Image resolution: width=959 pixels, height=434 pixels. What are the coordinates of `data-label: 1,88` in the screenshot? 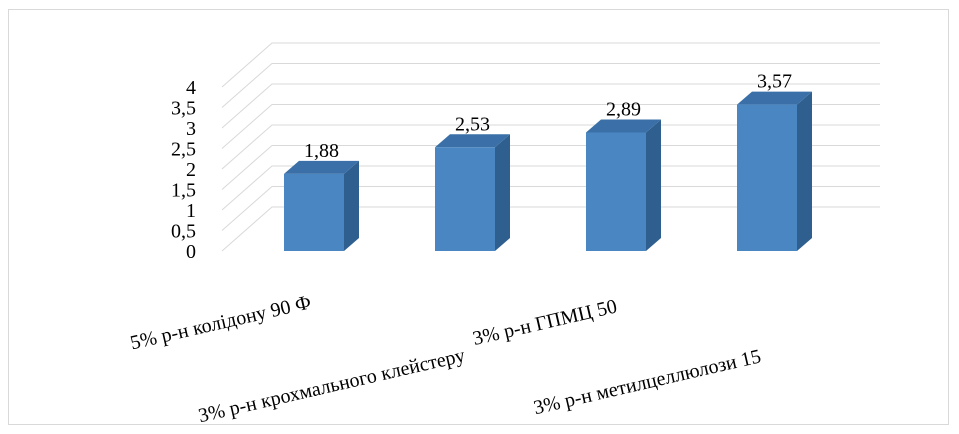 It's located at (321, 151).